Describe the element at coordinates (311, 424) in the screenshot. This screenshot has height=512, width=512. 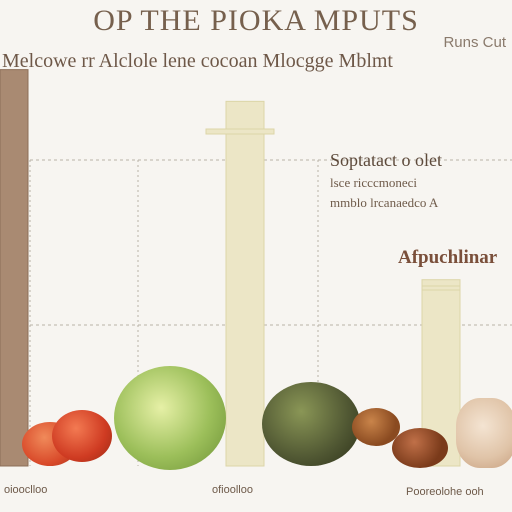
I see `avocado-illustration` at that location.